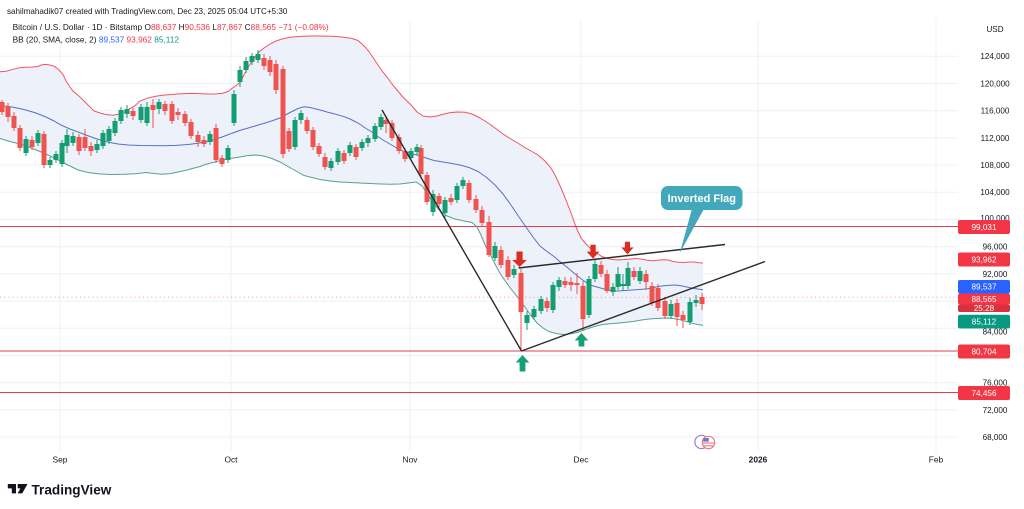  Describe the element at coordinates (995, 410) in the screenshot. I see `svg-text: 72,000` at that location.